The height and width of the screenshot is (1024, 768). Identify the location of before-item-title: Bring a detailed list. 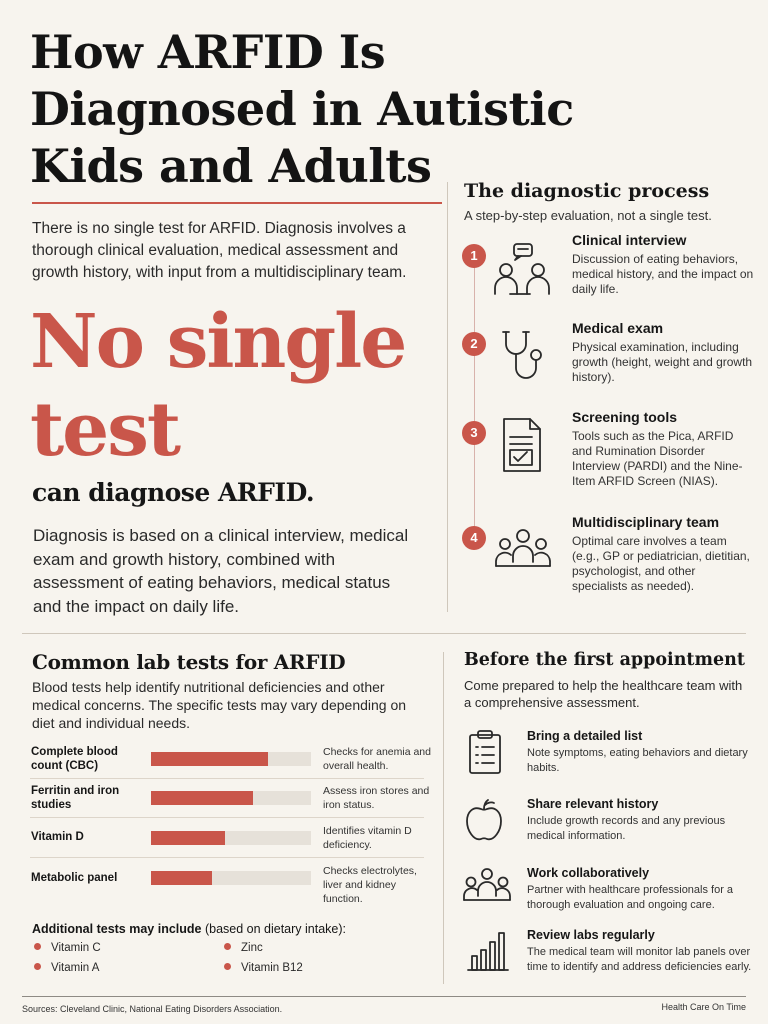
(585, 736).